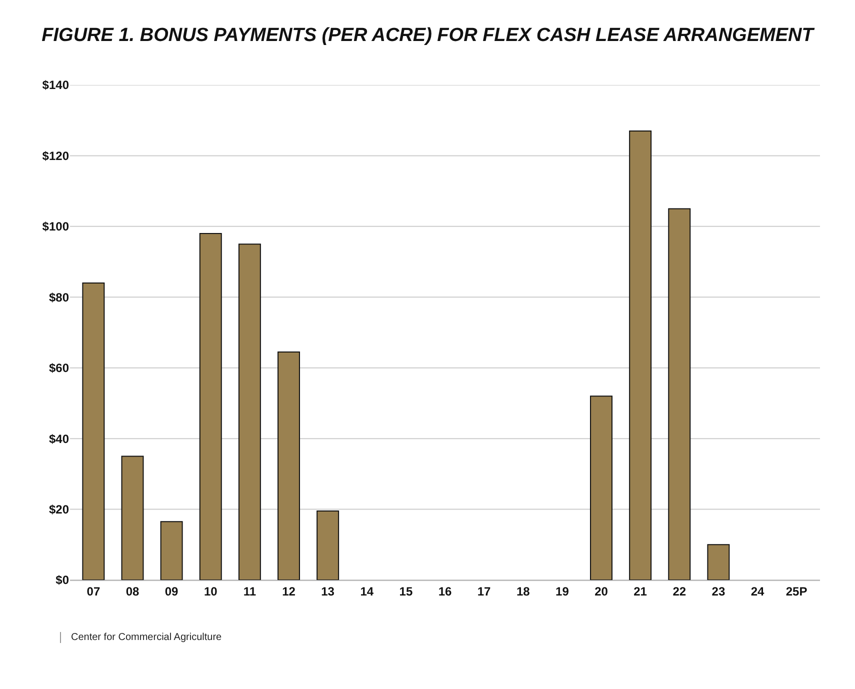 The image size is (855, 689). I want to click on y-tick-label: $120, so click(56, 155).